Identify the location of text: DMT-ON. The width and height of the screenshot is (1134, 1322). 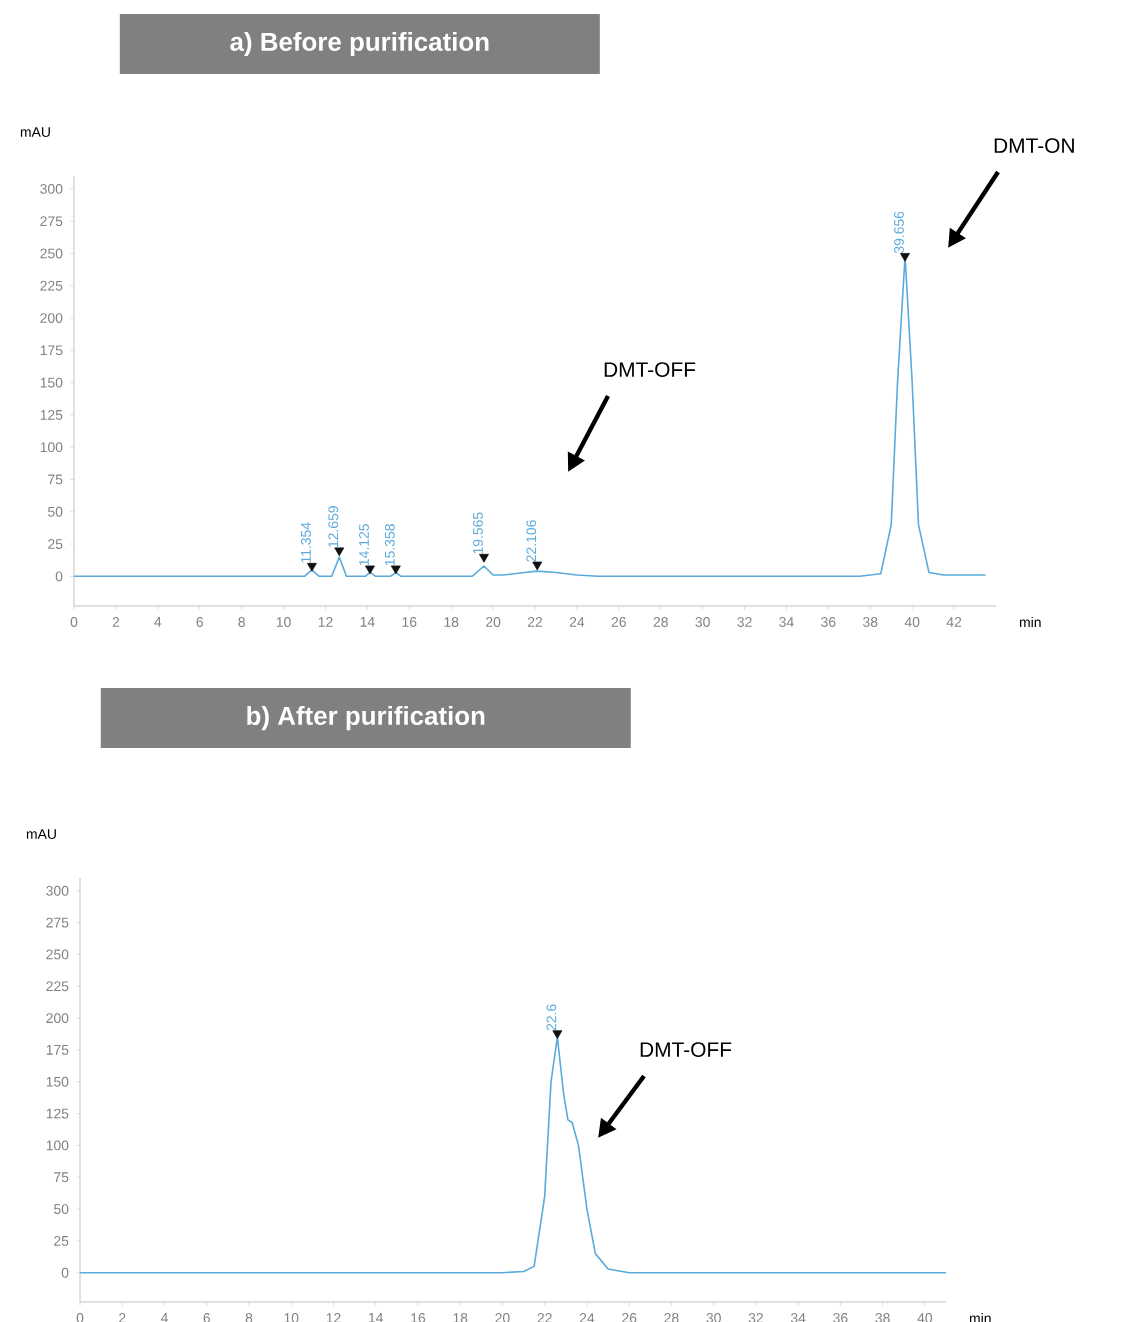
(1034, 145).